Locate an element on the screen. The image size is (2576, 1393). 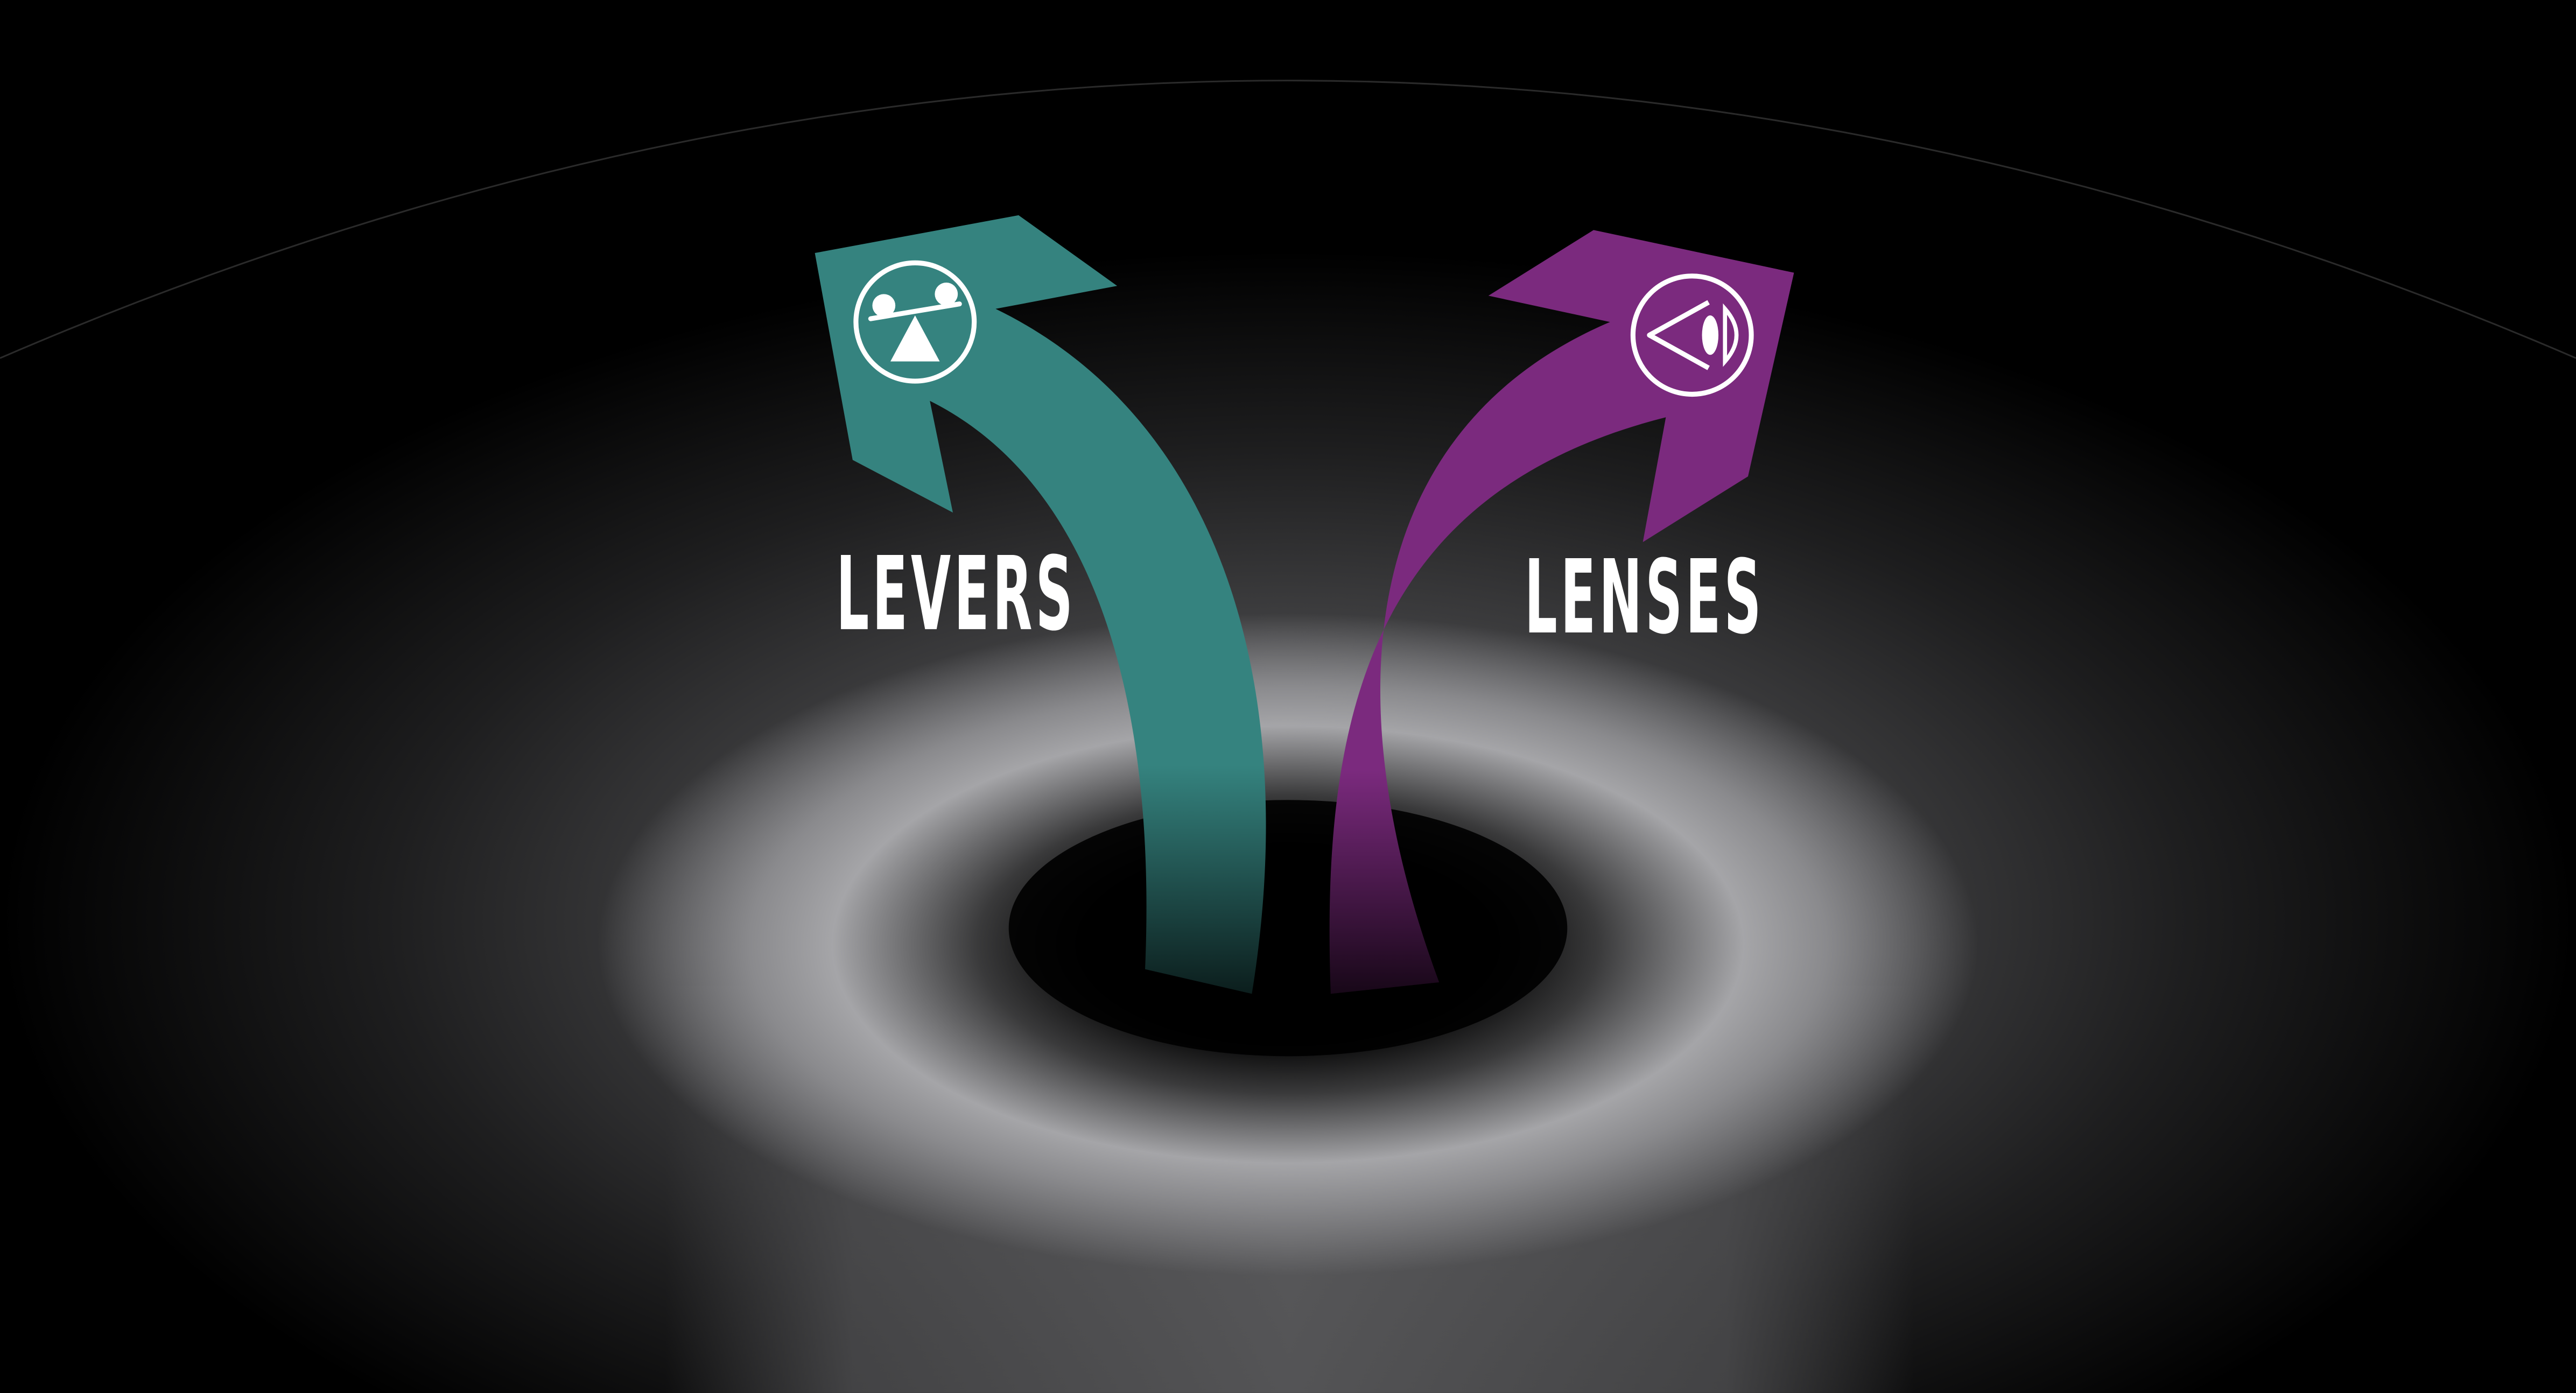
levers-label: LEVERS is located at coordinates (956, 594).